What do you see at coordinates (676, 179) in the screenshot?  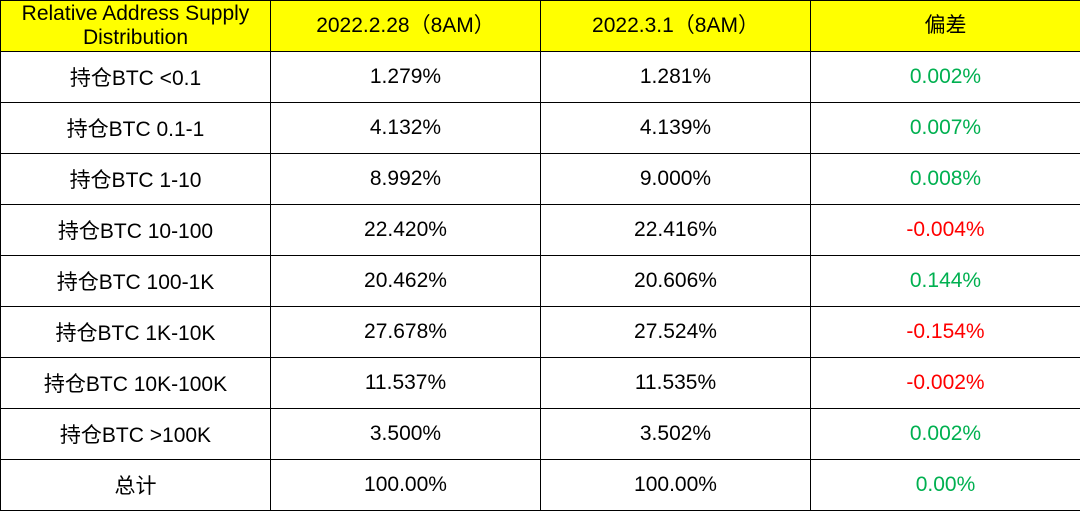 I see `value-2022-03-01: 9.000%` at bounding box center [676, 179].